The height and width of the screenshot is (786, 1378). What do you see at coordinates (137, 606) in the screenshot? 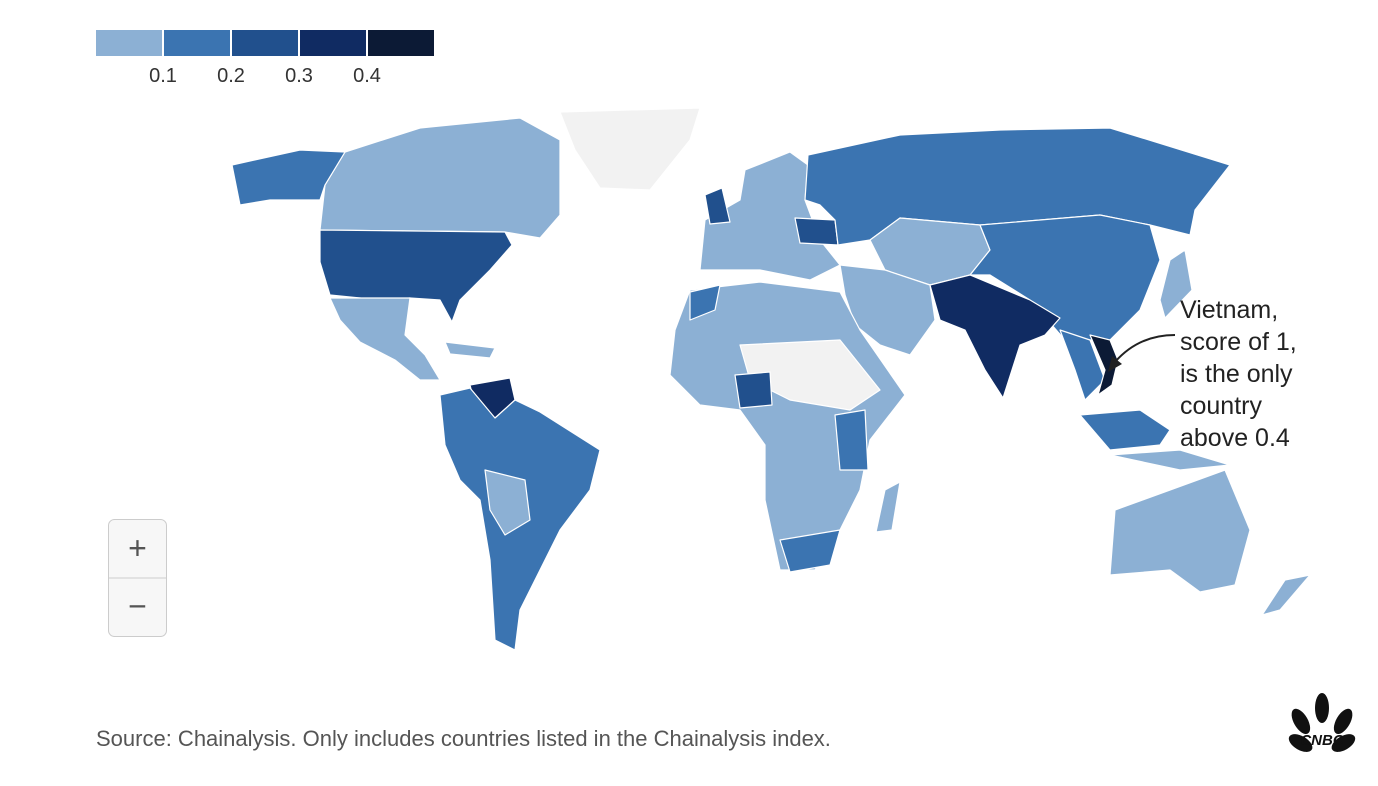
I see `zoom-out-label: −` at bounding box center [137, 606].